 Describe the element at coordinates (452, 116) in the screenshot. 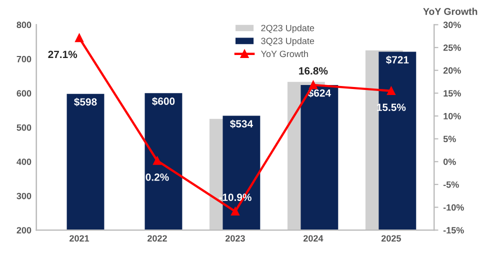

I see `y2-tick-label: 10%` at that location.